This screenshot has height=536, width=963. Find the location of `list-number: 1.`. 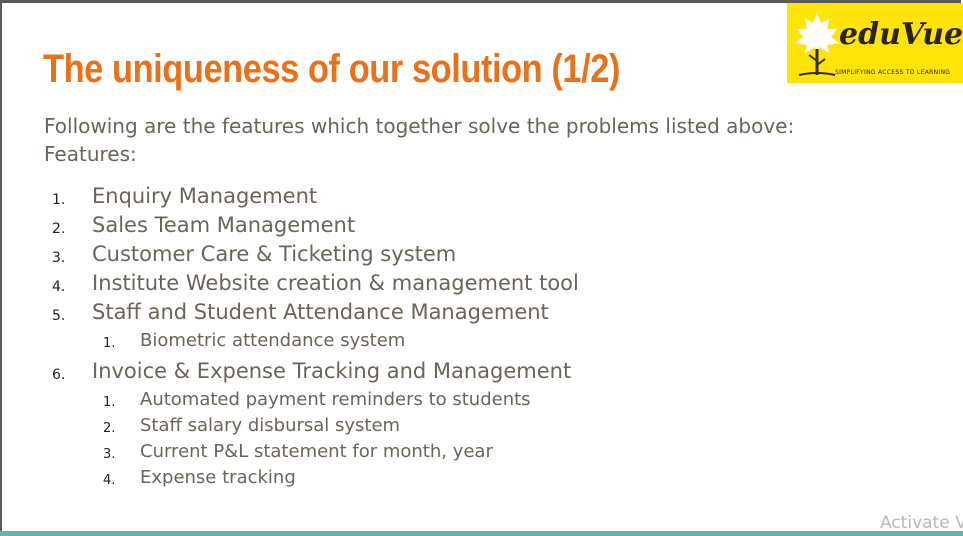

list-number: 1. is located at coordinates (59, 200).